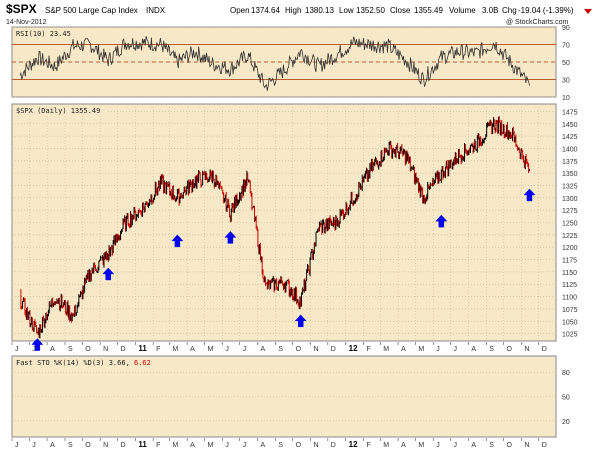 The height and width of the screenshot is (450, 600). I want to click on high-value: 1380.13, so click(319, 10).